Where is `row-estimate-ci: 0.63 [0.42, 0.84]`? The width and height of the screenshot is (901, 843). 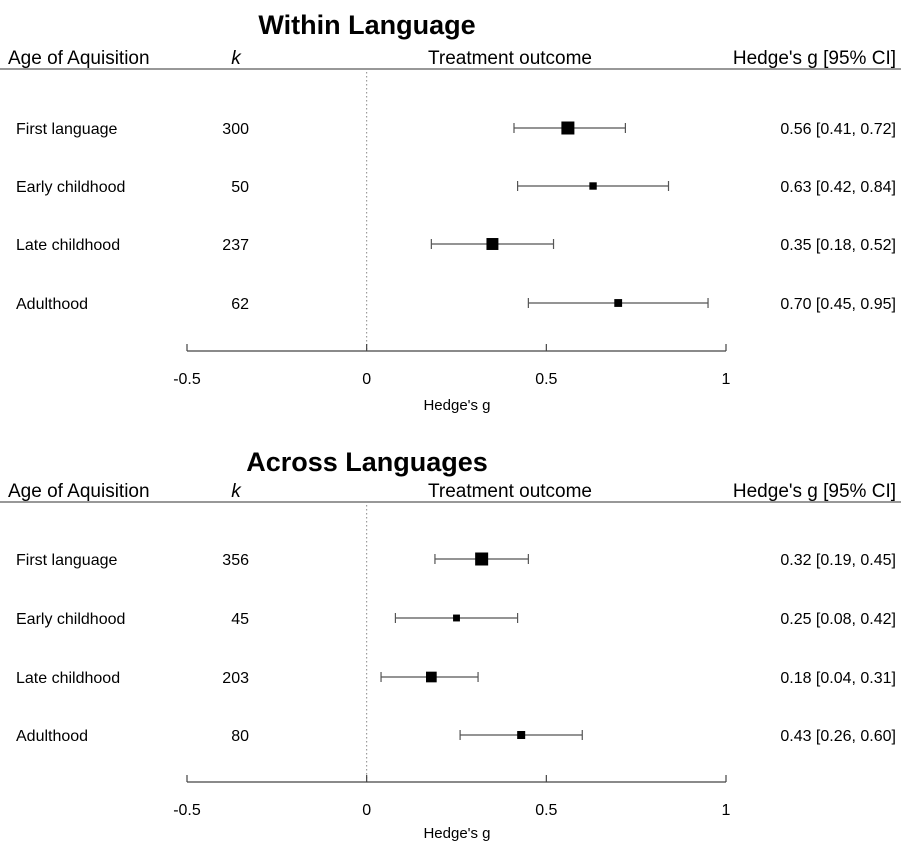
row-estimate-ci: 0.63 [0.42, 0.84] is located at coordinates (838, 187).